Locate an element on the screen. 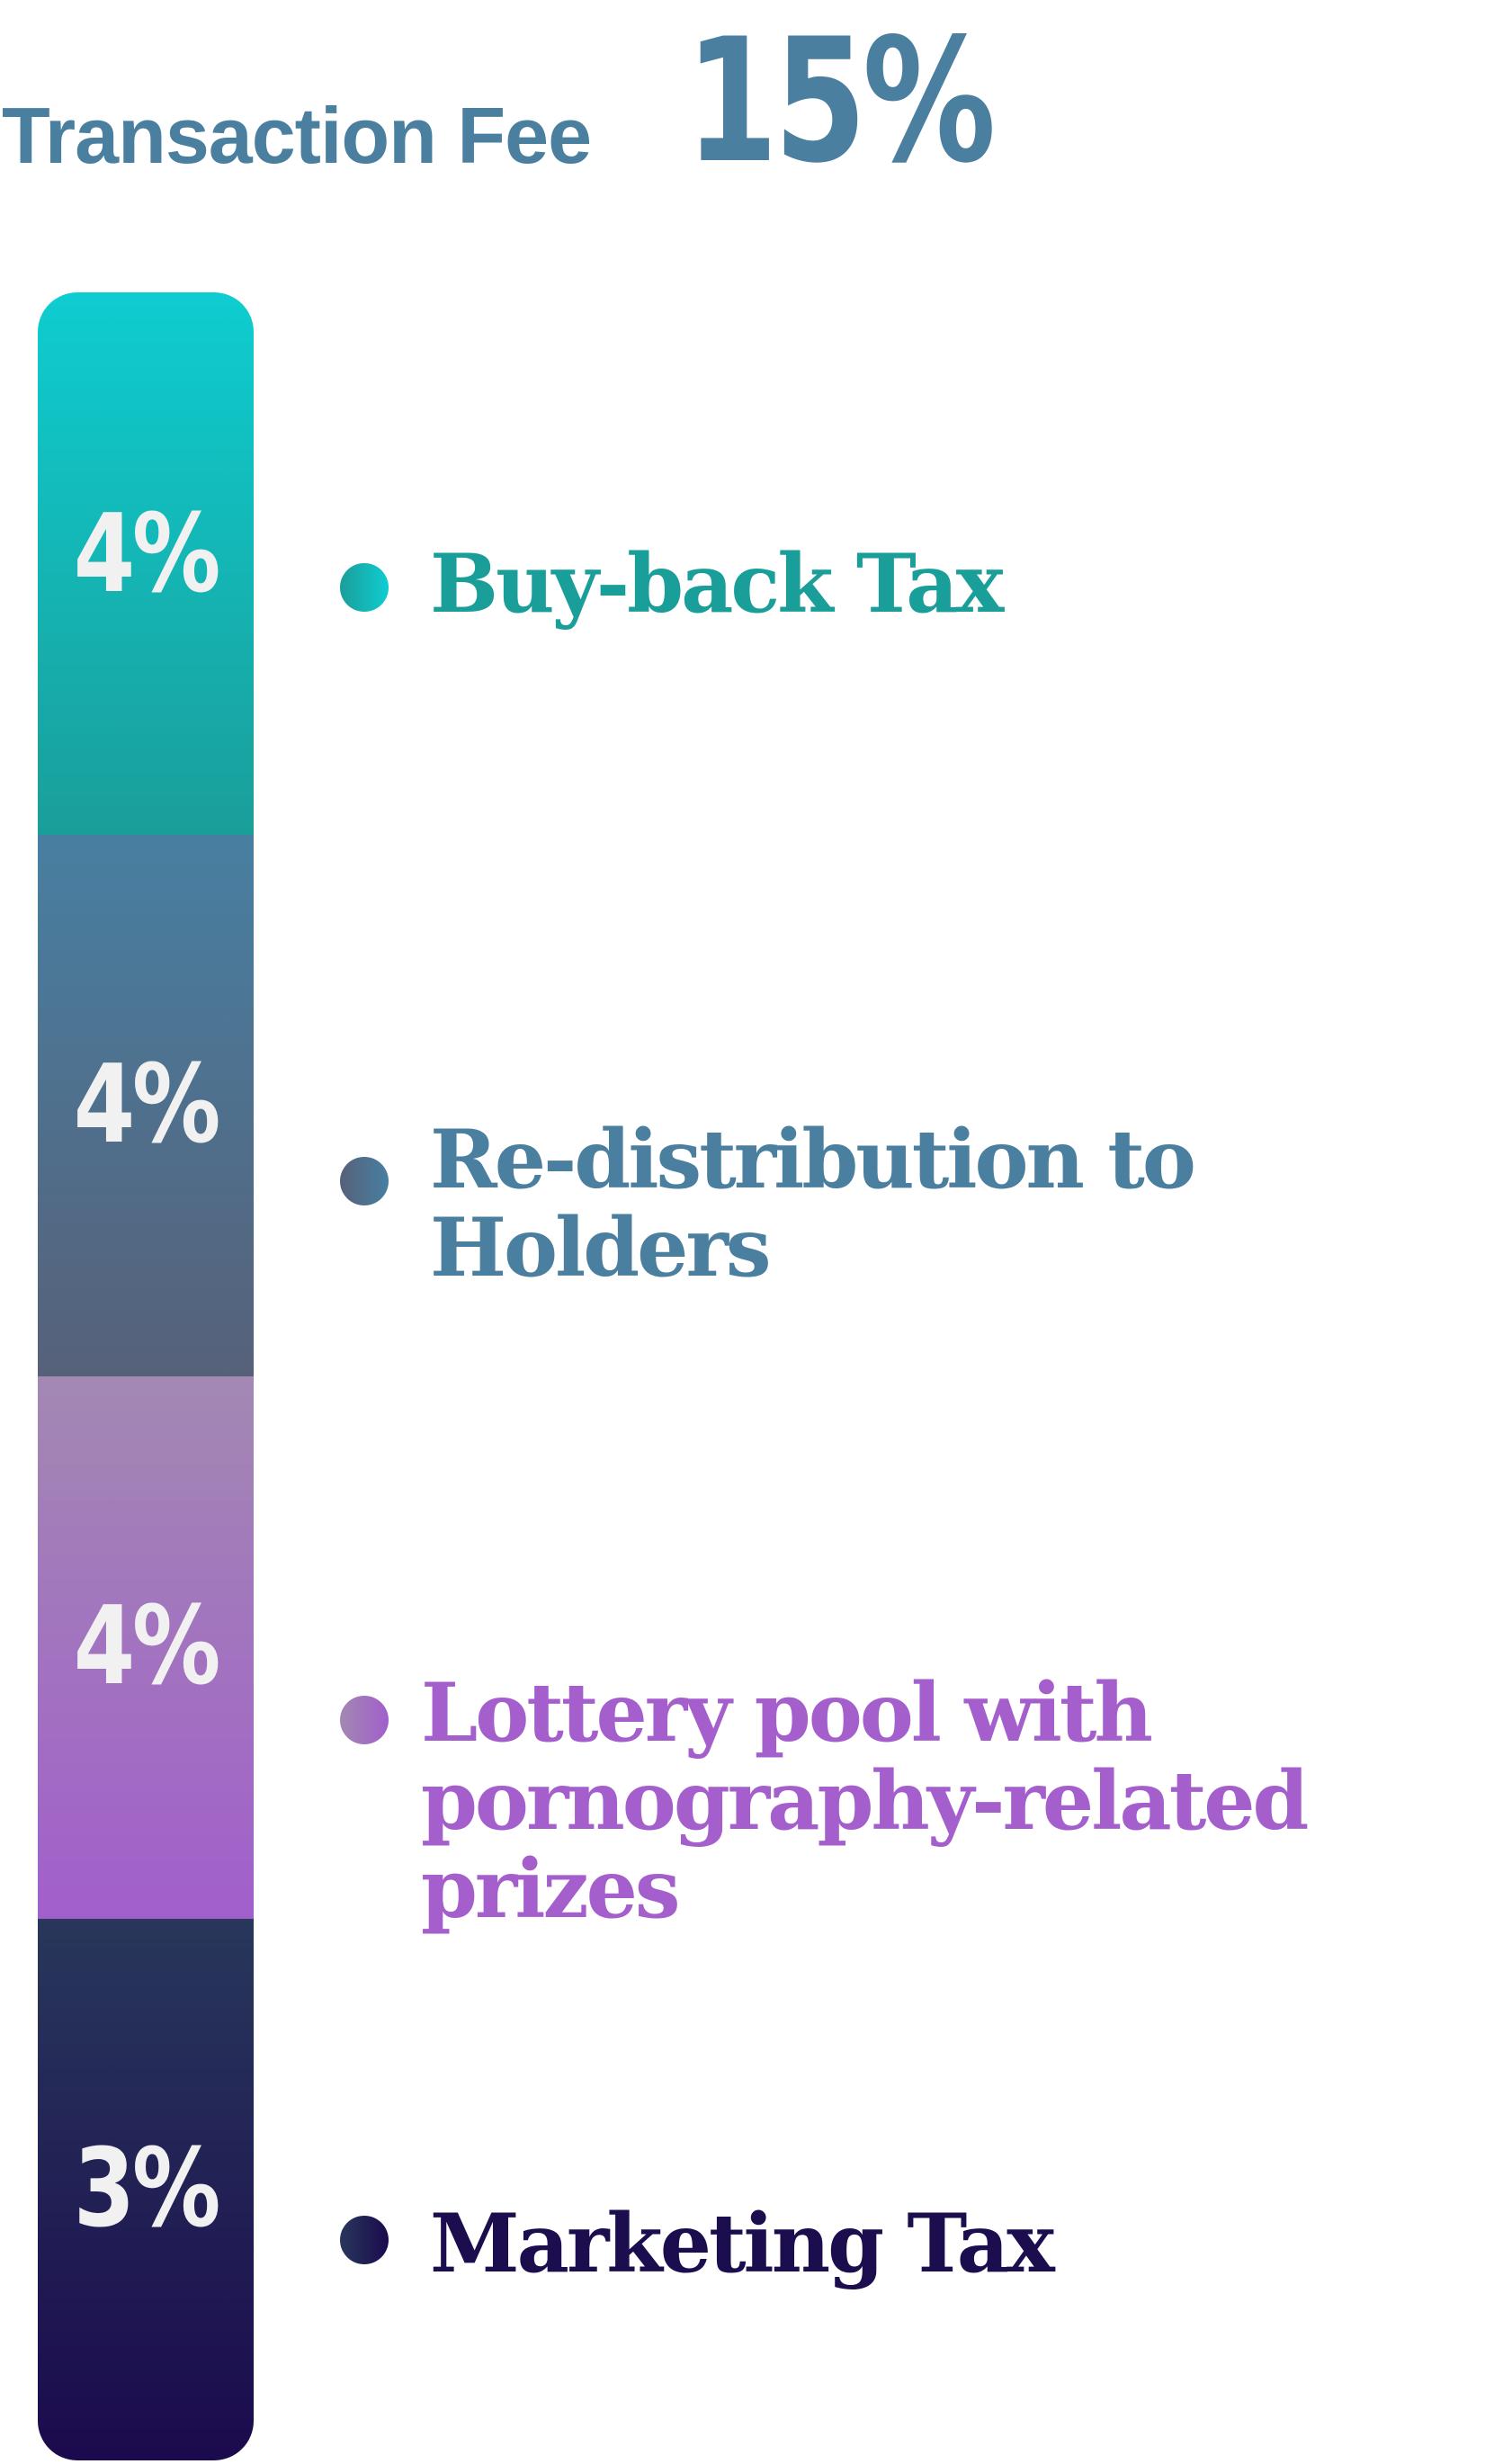  legend-label: Buy-back Tax is located at coordinates (717, 584).